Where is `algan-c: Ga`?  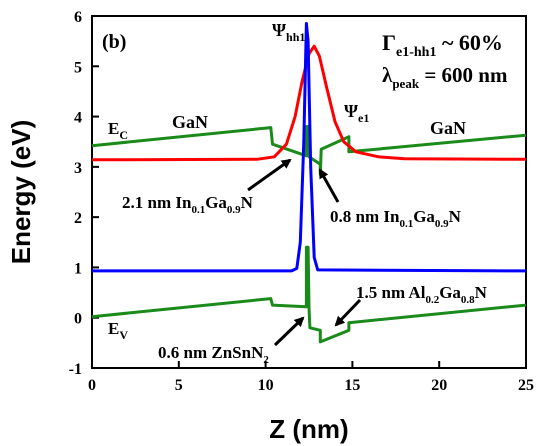 algan-c: Ga is located at coordinates (450, 292).